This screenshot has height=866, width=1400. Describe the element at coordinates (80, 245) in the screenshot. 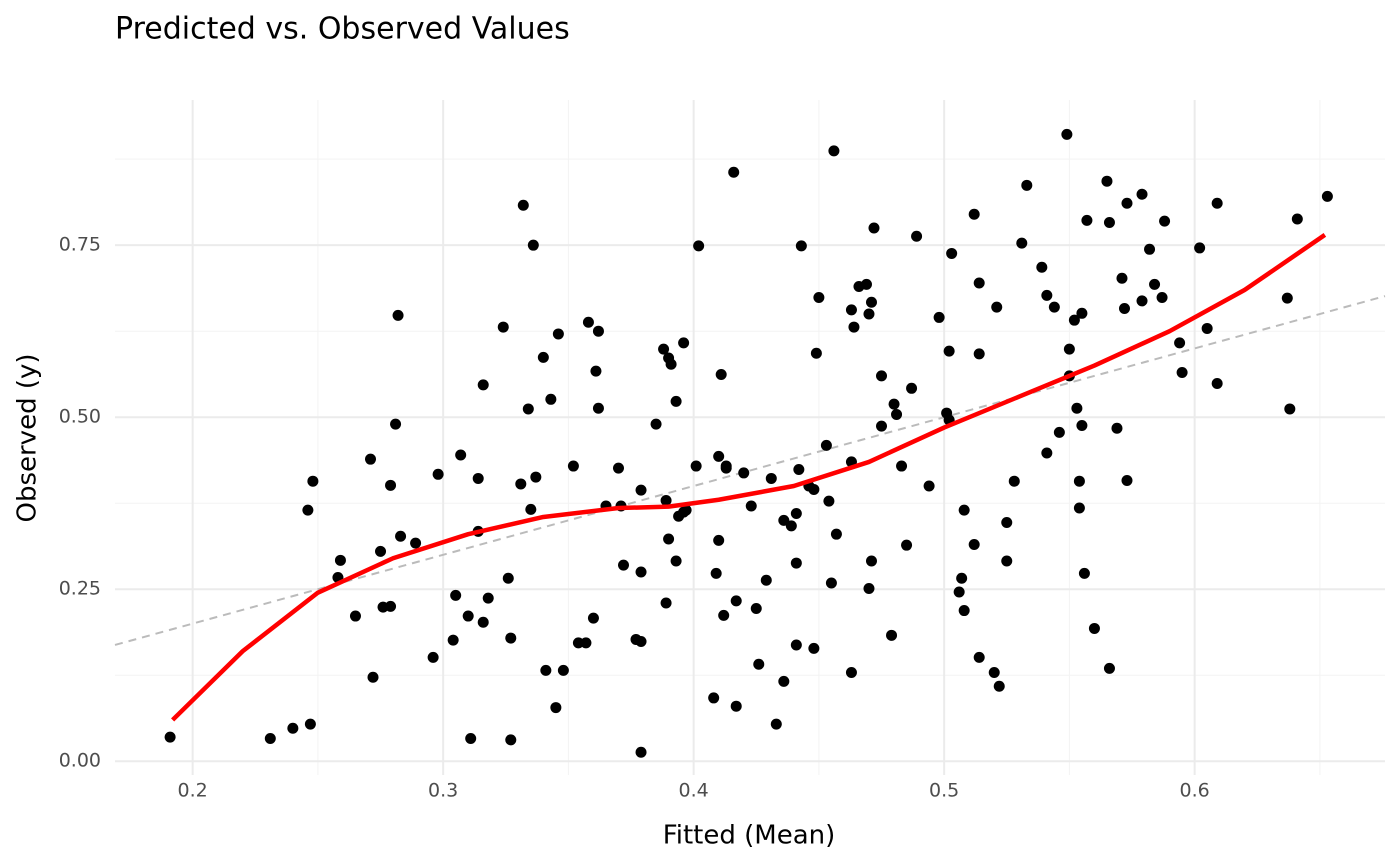

I see `y-tick-label: 0.75` at that location.